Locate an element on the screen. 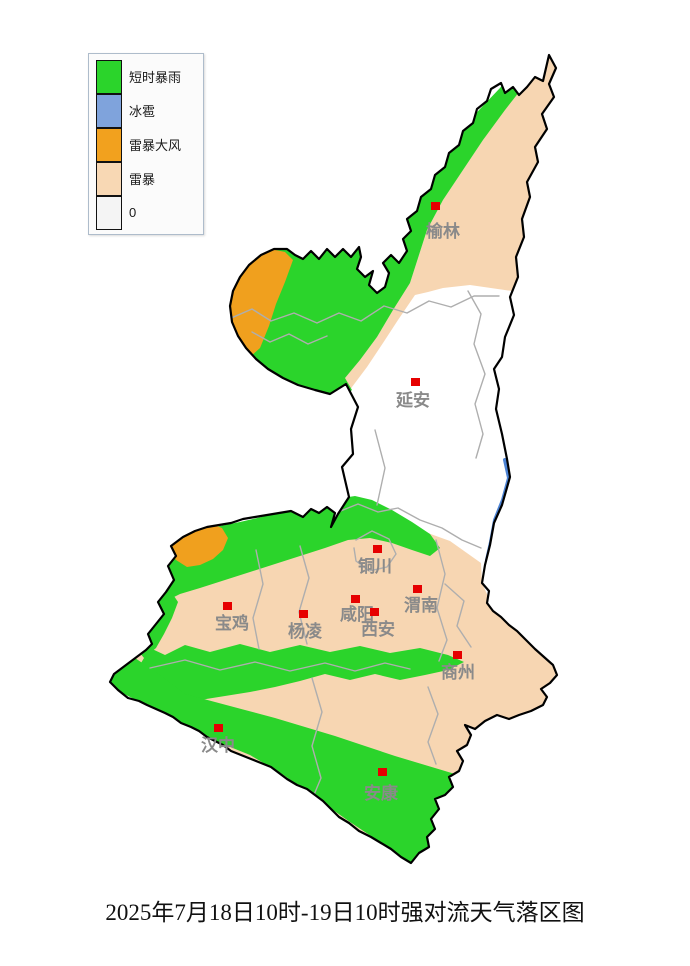  zone-rainstorm-south is located at coordinates (291, 760).